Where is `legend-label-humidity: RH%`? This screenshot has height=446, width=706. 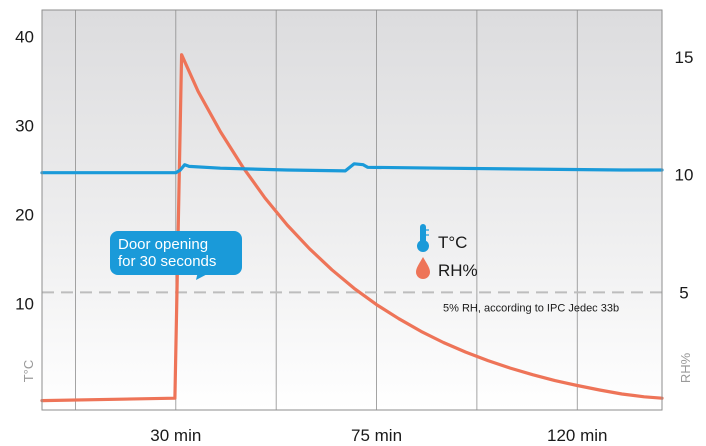 legend-label-humidity: RH% is located at coordinates (458, 270).